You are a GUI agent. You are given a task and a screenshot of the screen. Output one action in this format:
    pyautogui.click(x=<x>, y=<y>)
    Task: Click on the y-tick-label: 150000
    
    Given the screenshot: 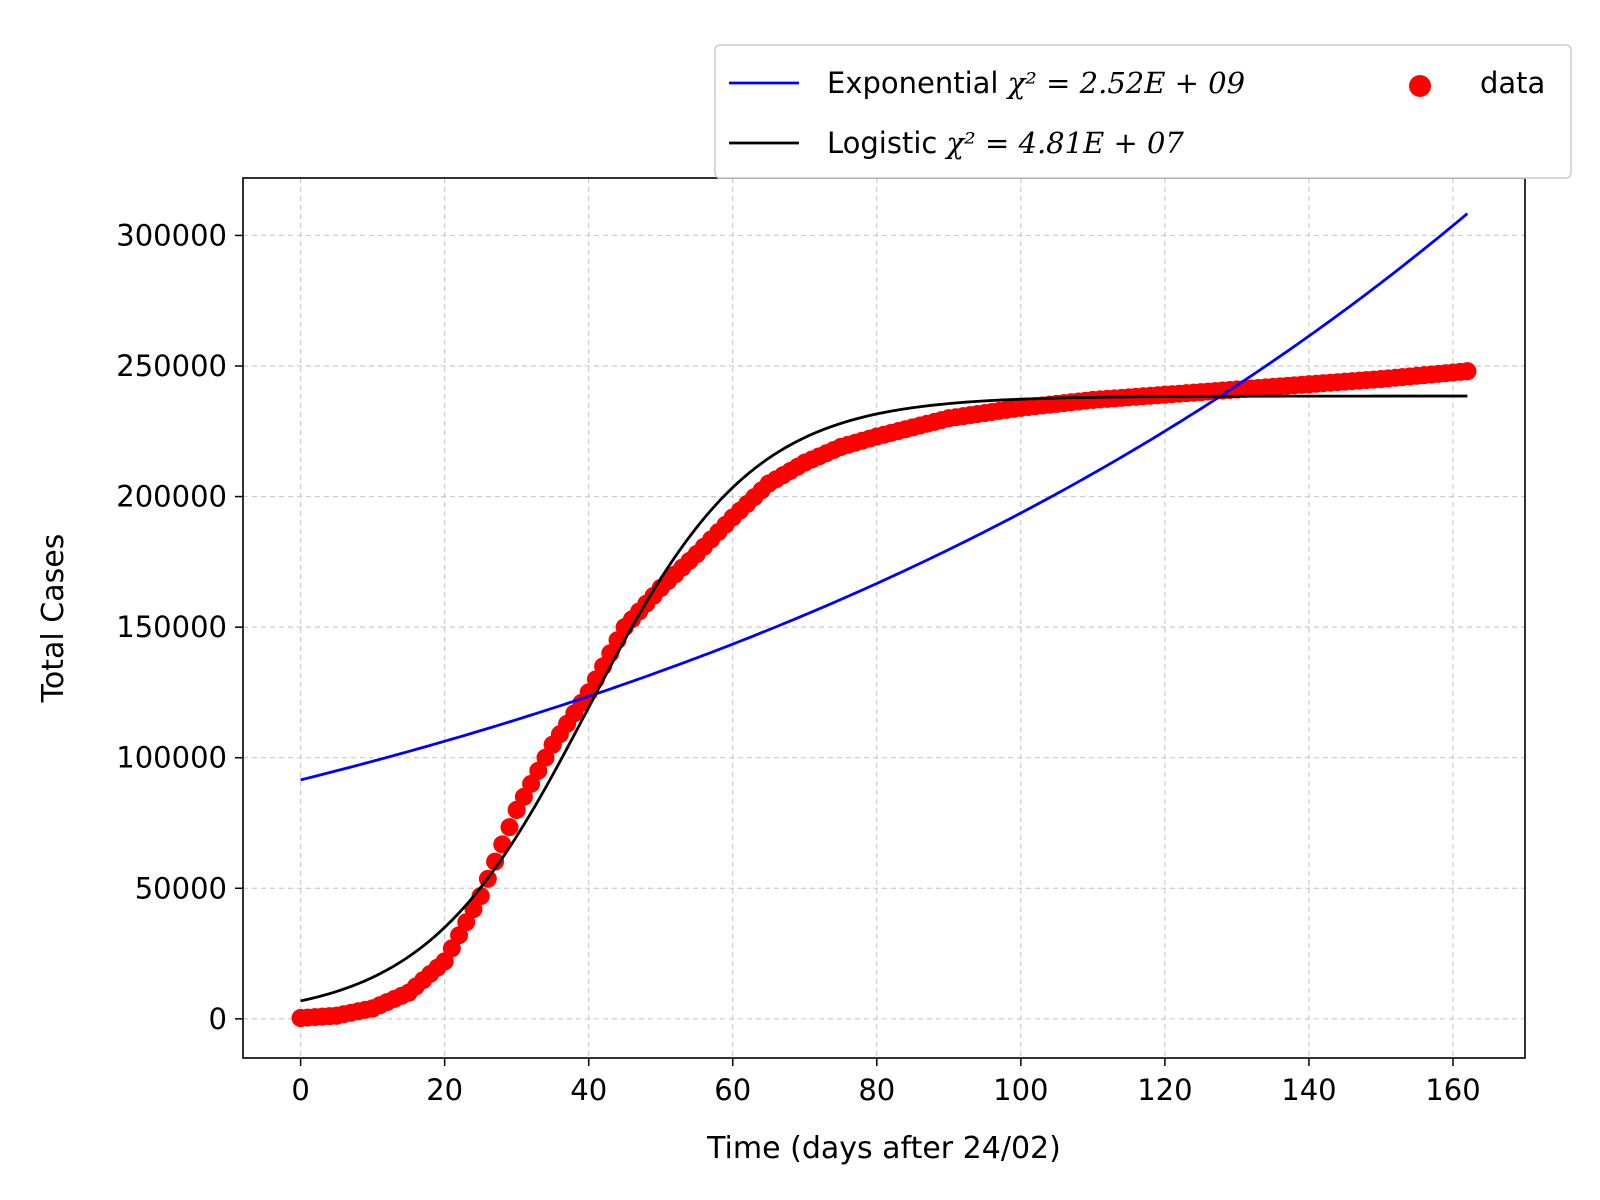 What is the action you would take?
    pyautogui.click(x=171, y=627)
    